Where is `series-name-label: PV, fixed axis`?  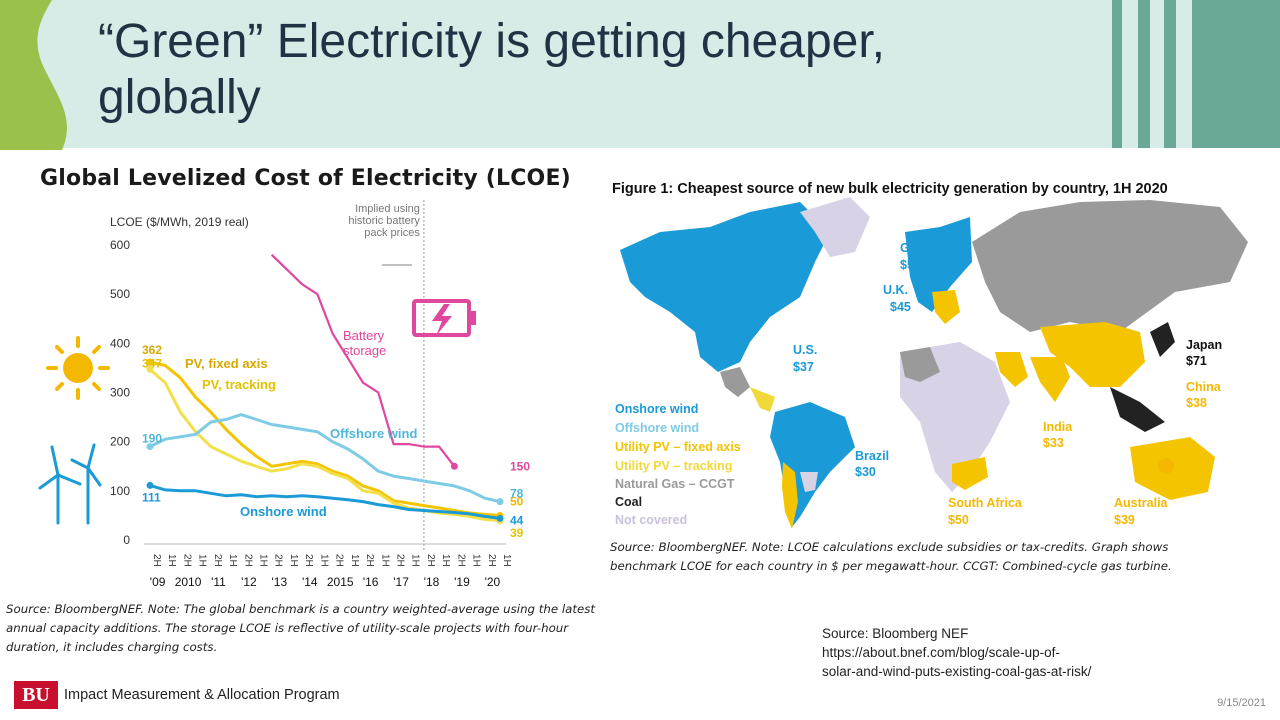 series-name-label: PV, fixed axis is located at coordinates (226, 363).